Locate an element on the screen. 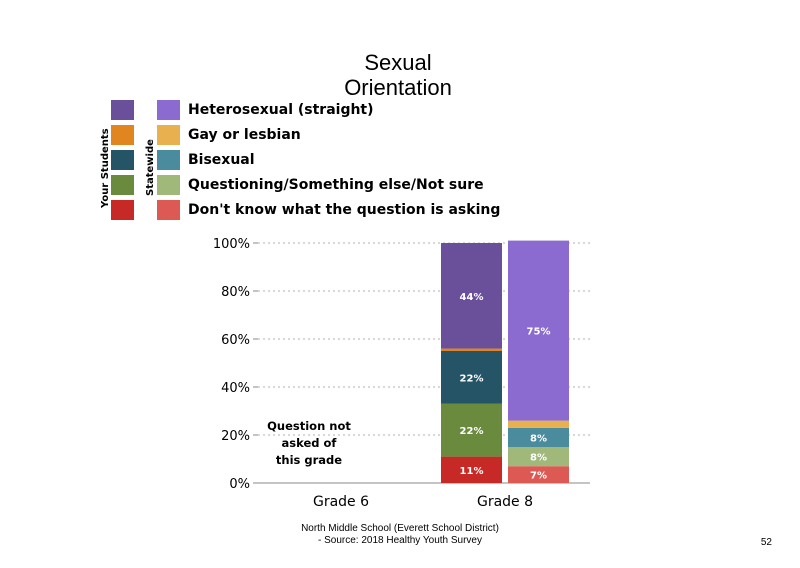  bar-data-label: 7% is located at coordinates (538, 476).